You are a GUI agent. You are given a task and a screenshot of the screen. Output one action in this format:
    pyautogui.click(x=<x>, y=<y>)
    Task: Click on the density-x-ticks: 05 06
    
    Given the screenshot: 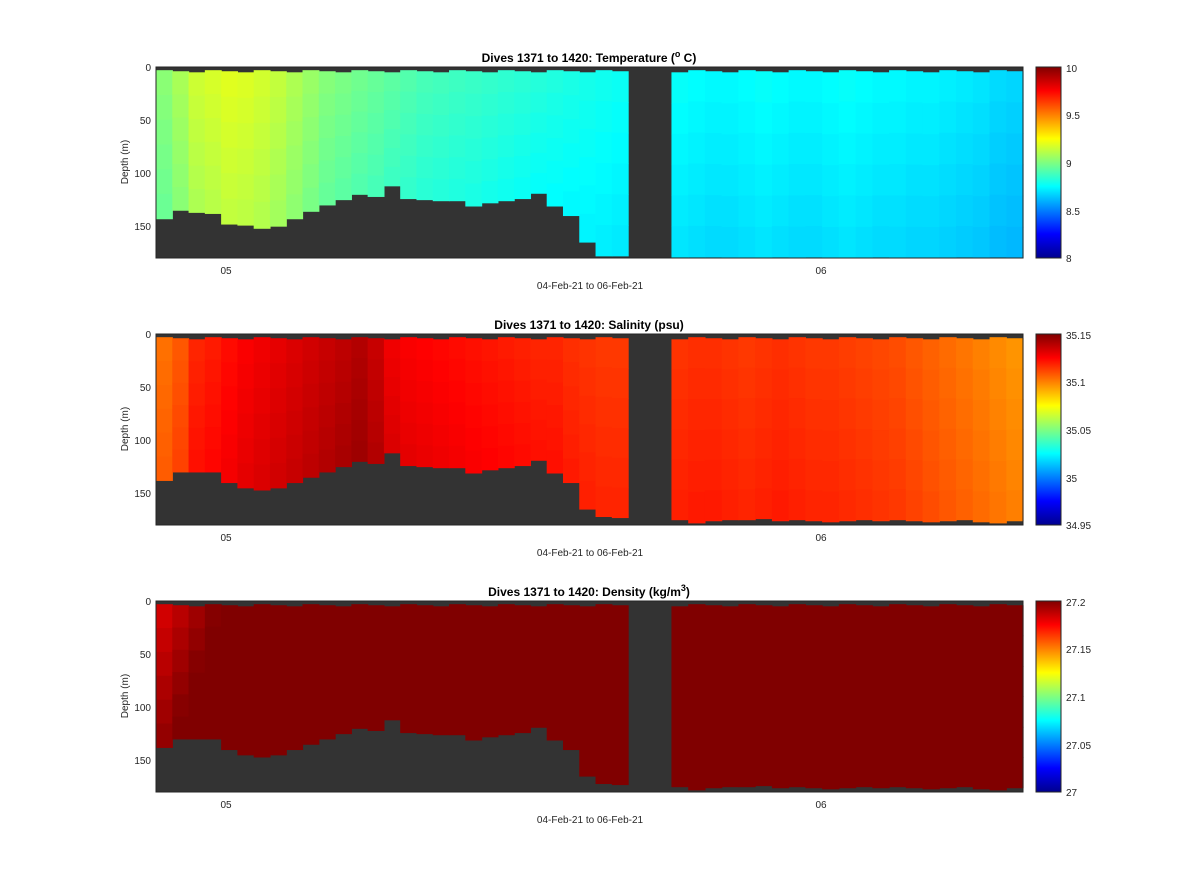 What is the action you would take?
    pyautogui.click(x=523, y=805)
    